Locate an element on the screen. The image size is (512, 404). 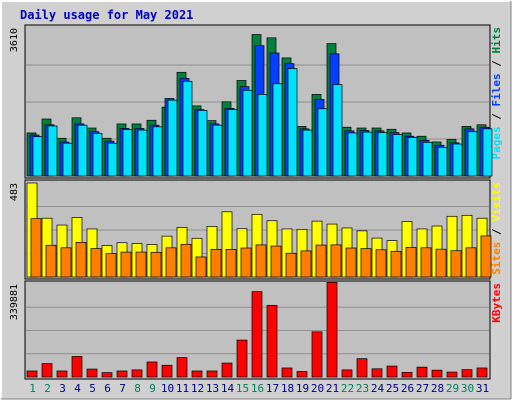
day-label: 5 is located at coordinates (92, 388).